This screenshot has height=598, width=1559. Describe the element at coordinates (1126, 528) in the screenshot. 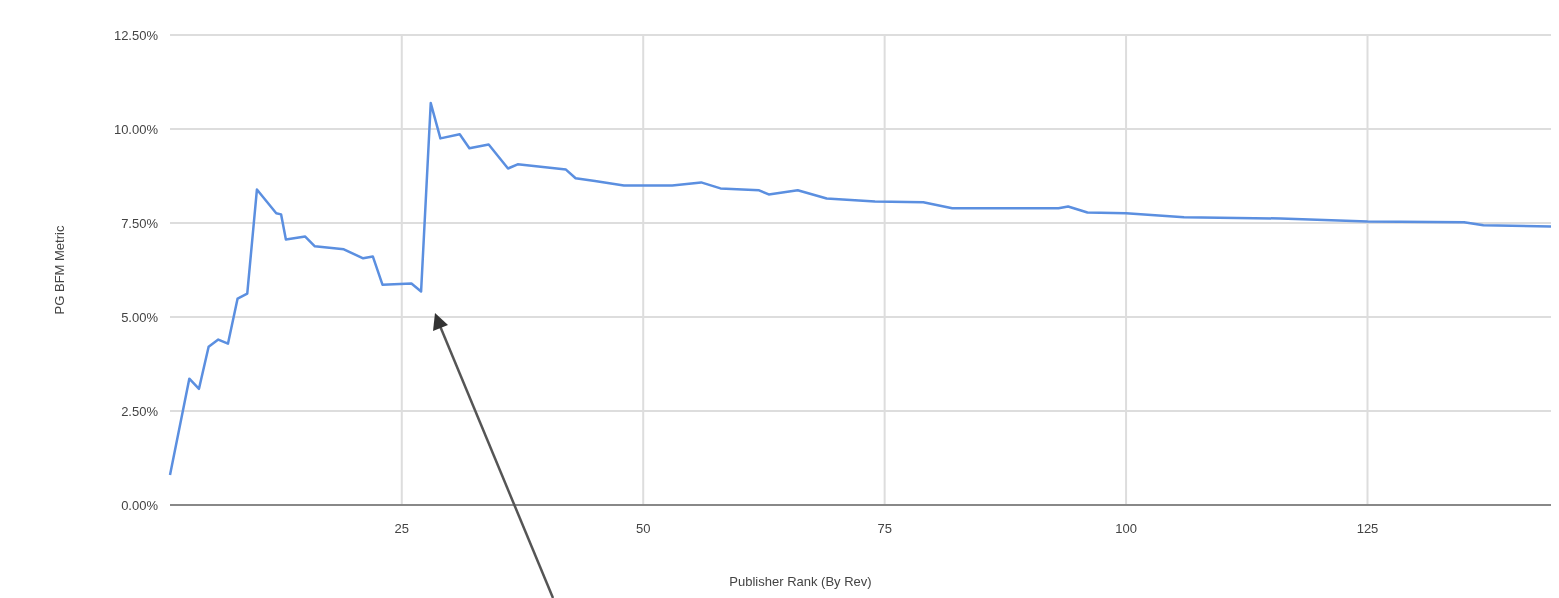

I see `x-tick-label: 100` at that location.